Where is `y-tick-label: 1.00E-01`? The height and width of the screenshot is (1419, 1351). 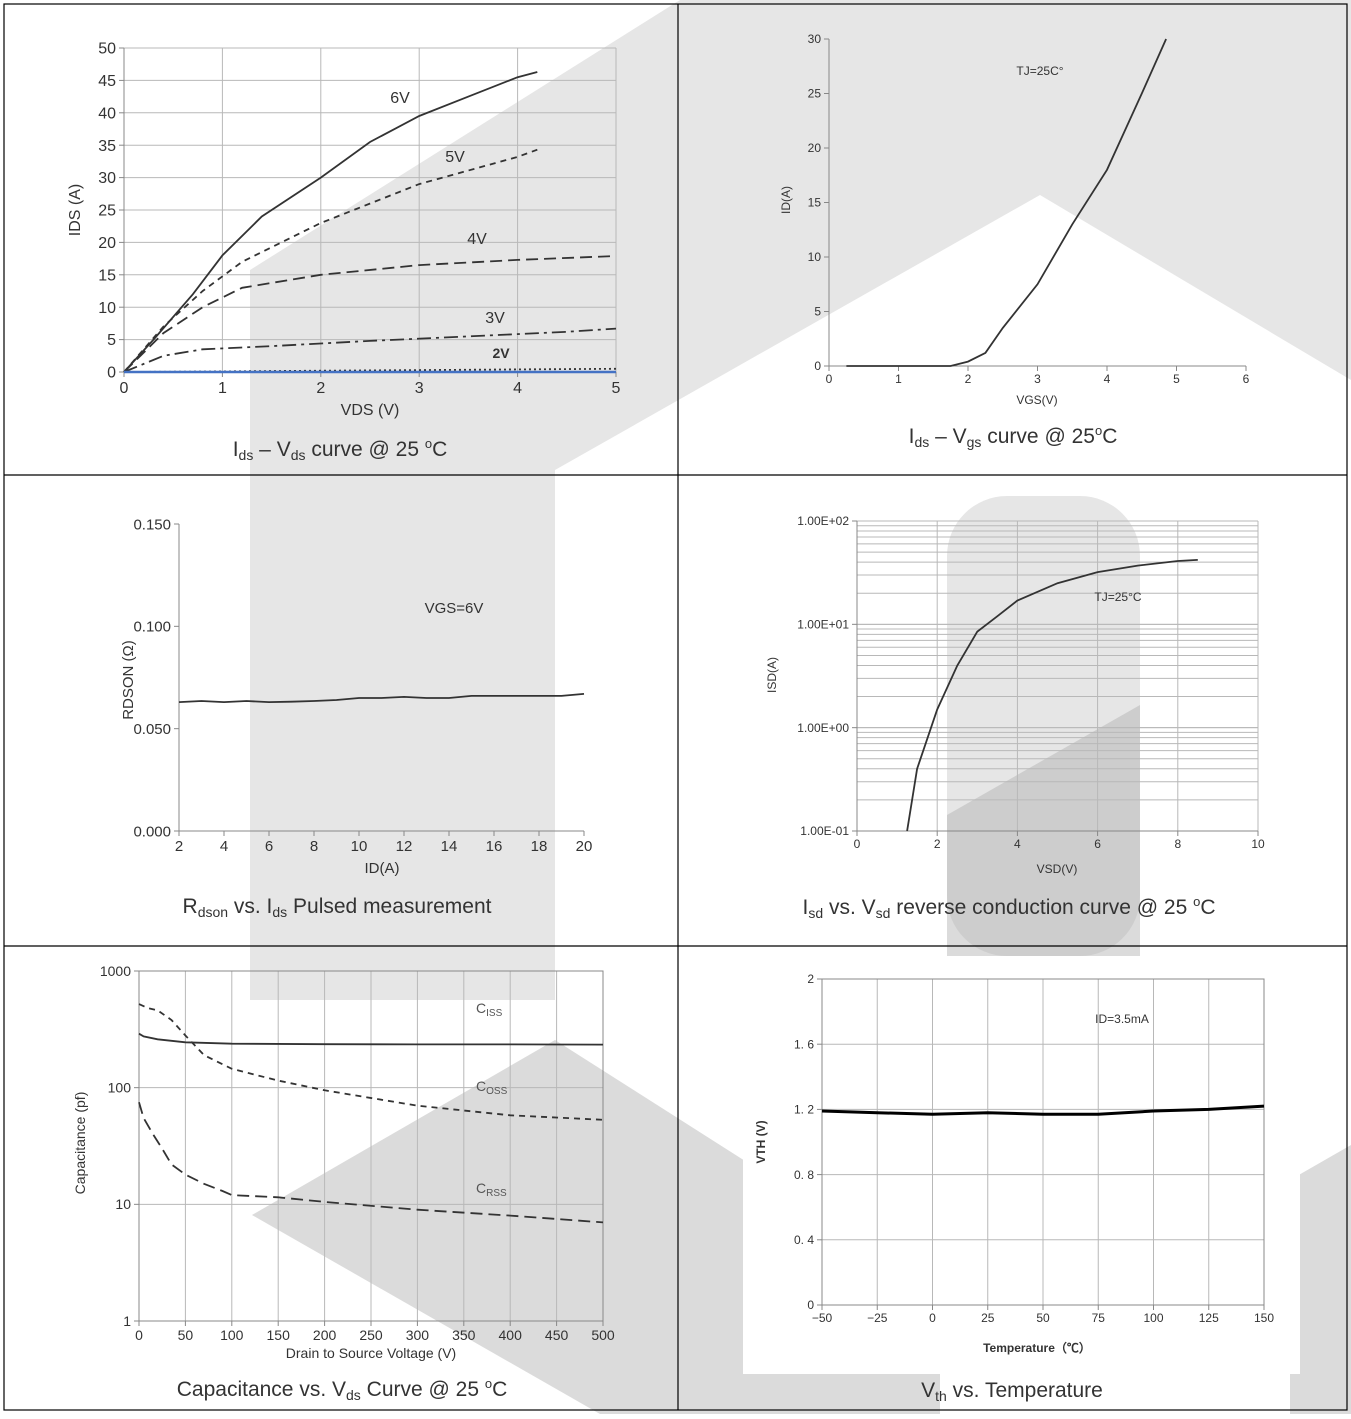
y-tick-label: 1.00E-01 is located at coordinates (824, 831).